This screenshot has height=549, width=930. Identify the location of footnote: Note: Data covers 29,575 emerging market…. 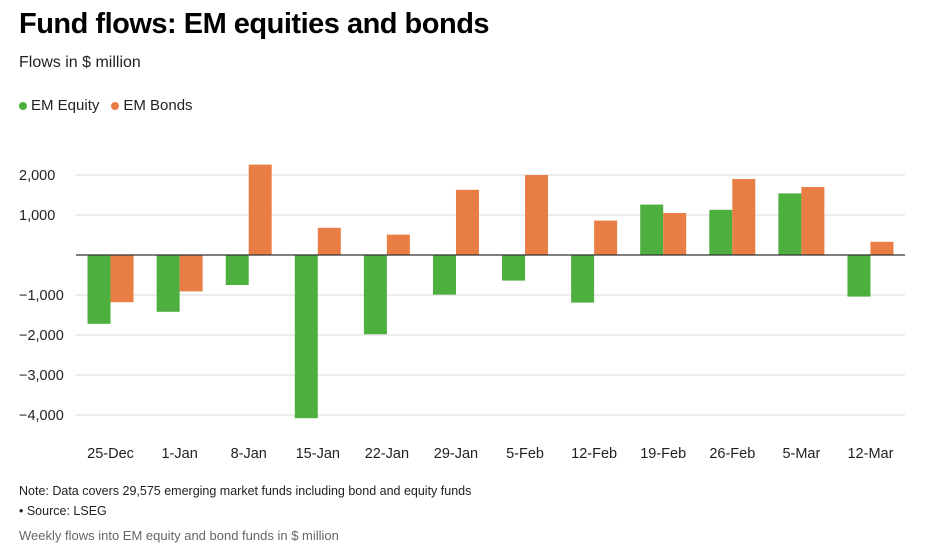
(245, 491).